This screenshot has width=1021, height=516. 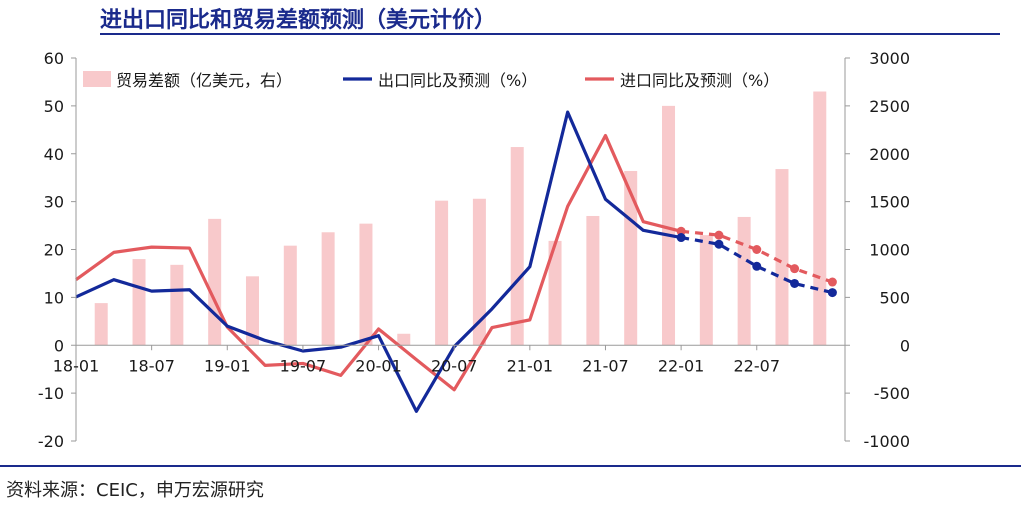 I want to click on source-note: 资料来源：CEIC，申万宏源研究, so click(x=135, y=490).